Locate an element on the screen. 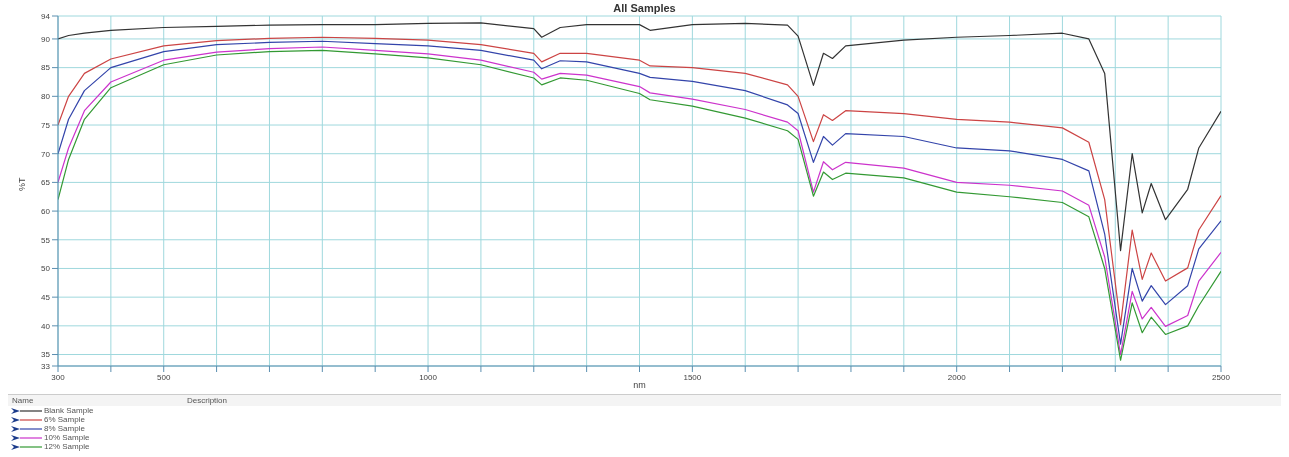 The width and height of the screenshot is (1289, 457). legend-label: 8% Sample is located at coordinates (64, 428).